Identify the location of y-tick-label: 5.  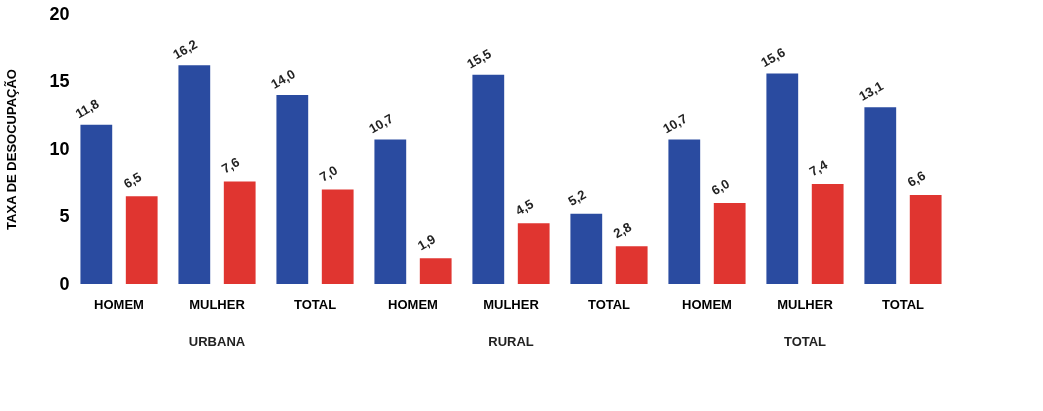
(64, 216).